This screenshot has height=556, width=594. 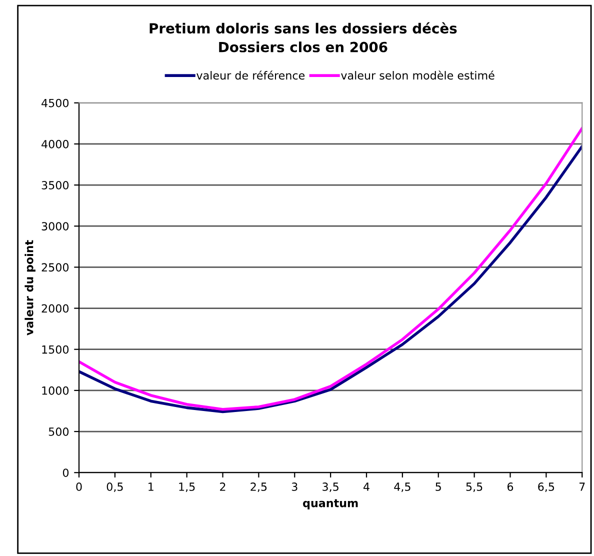 What do you see at coordinates (55, 308) in the screenshot?
I see `y-tick-label: 2000` at bounding box center [55, 308].